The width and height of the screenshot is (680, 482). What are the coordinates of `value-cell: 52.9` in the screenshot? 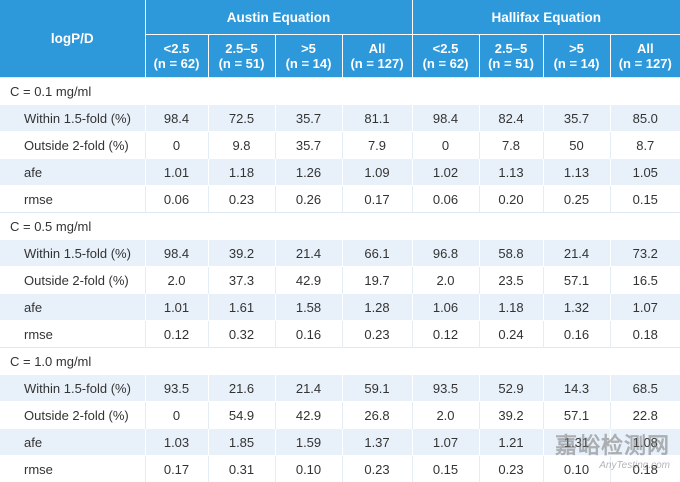 It's located at (511, 388).